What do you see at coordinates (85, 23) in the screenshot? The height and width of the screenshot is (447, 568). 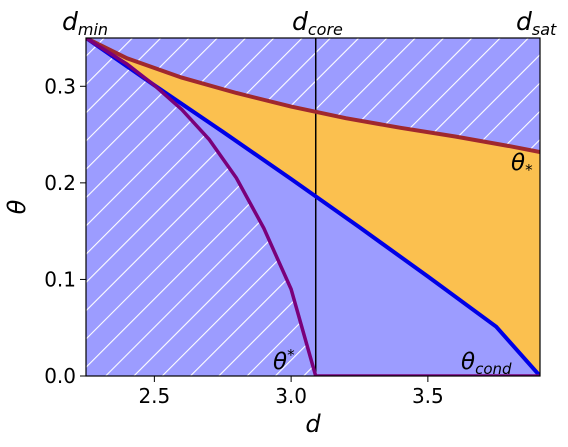 I see `d-min-label: dmin` at bounding box center [85, 23].